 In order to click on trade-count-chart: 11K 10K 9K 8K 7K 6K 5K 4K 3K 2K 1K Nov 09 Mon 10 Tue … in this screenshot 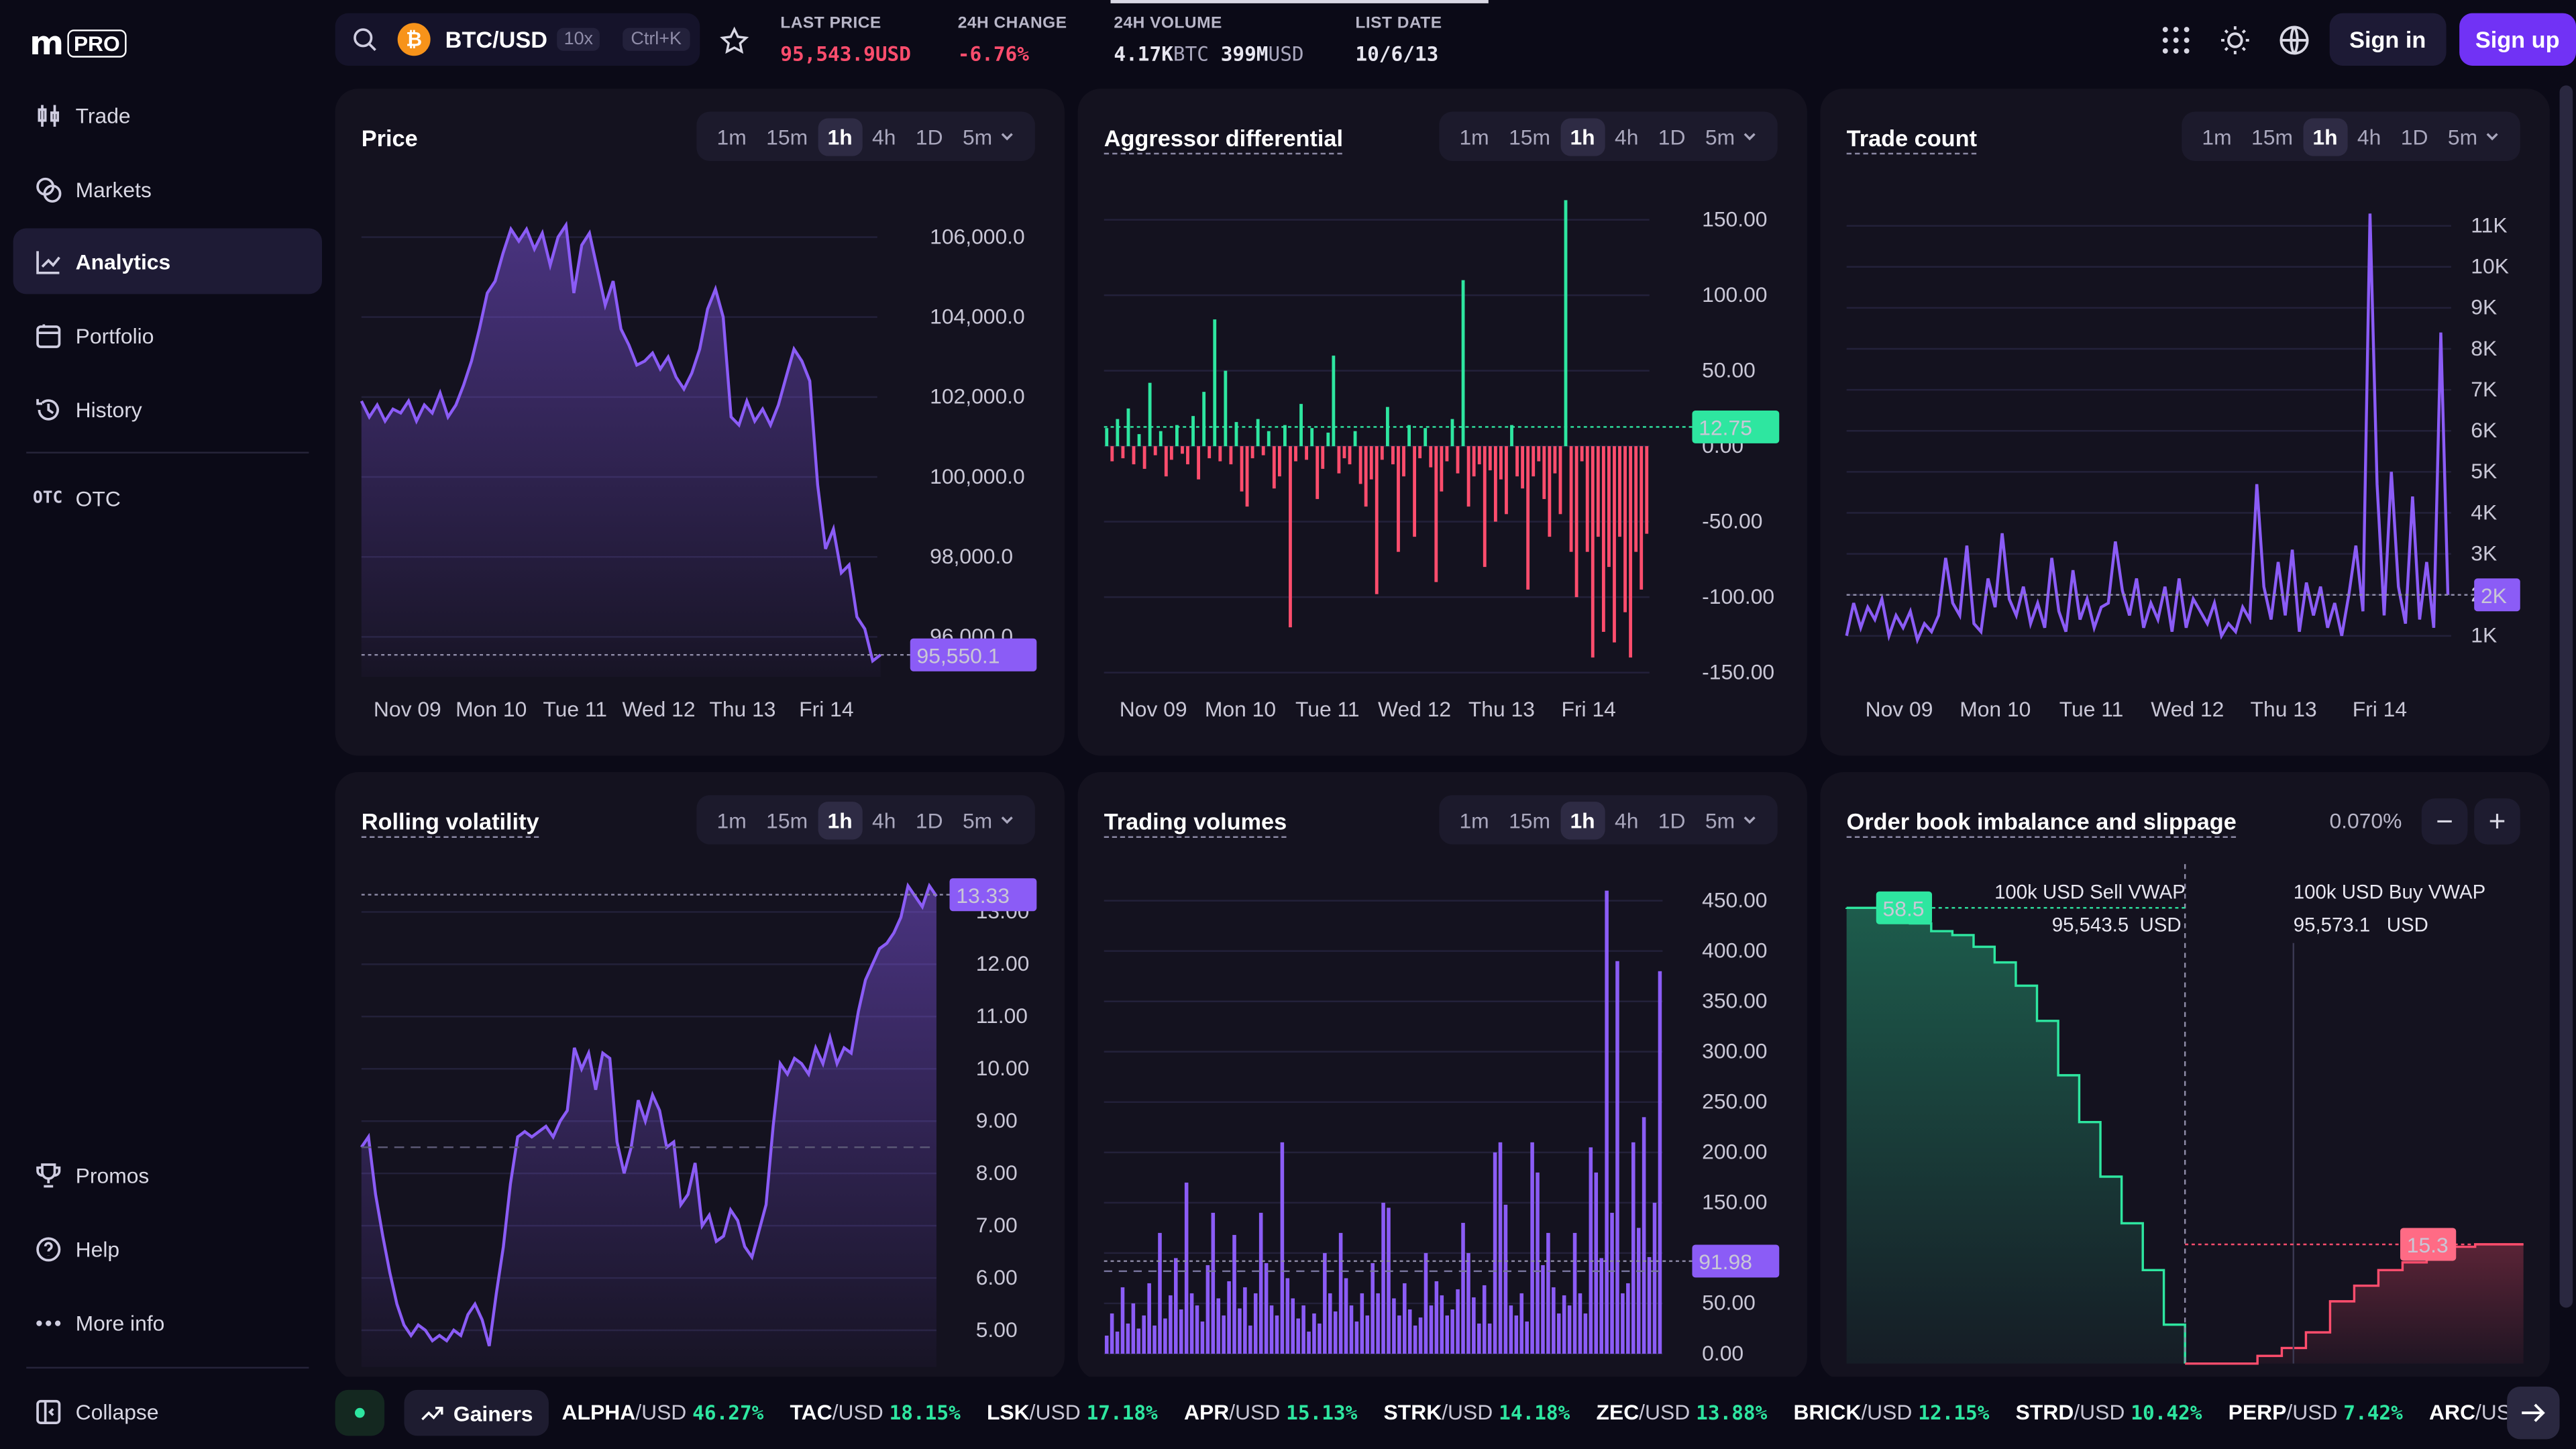, I will do `click(2184, 422)`.